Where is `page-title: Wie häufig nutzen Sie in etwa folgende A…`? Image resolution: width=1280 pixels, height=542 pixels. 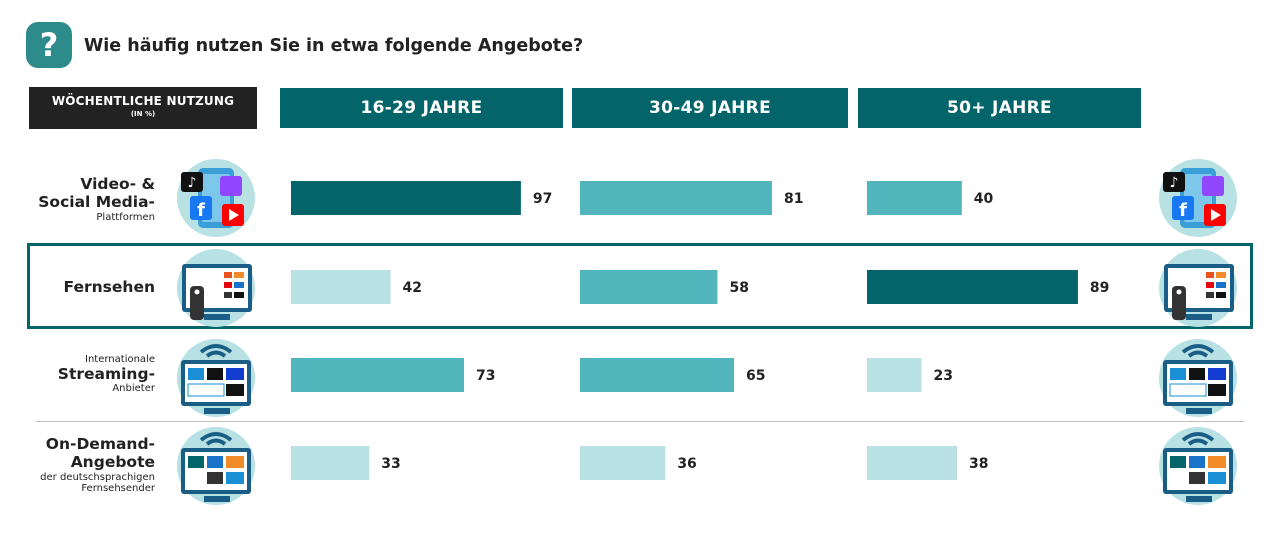 page-title: Wie häufig nutzen Sie in etwa folgende A… is located at coordinates (334, 46).